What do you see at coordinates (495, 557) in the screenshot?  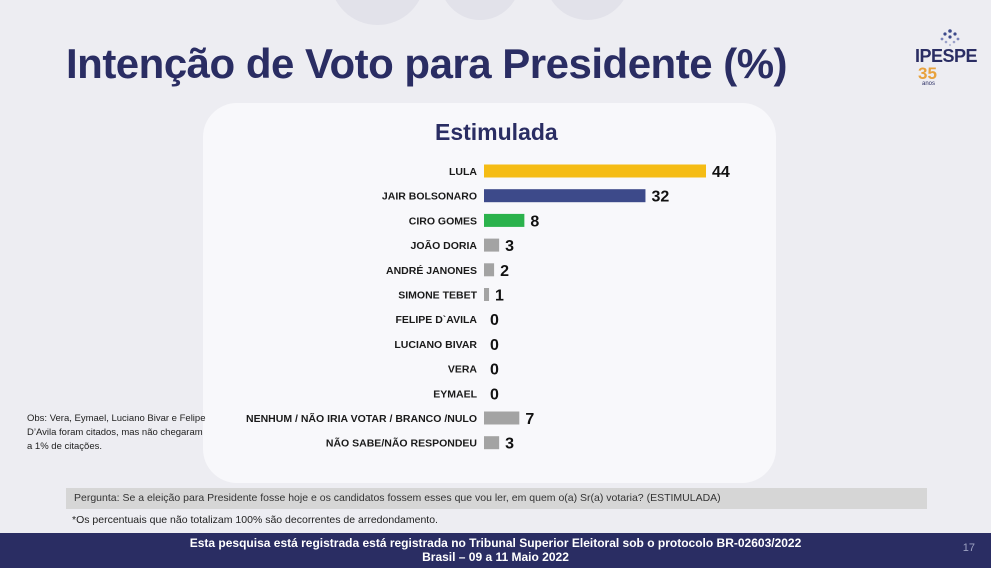 I see `footer-date: Brasil – 09 a 11 Maio 2022` at bounding box center [495, 557].